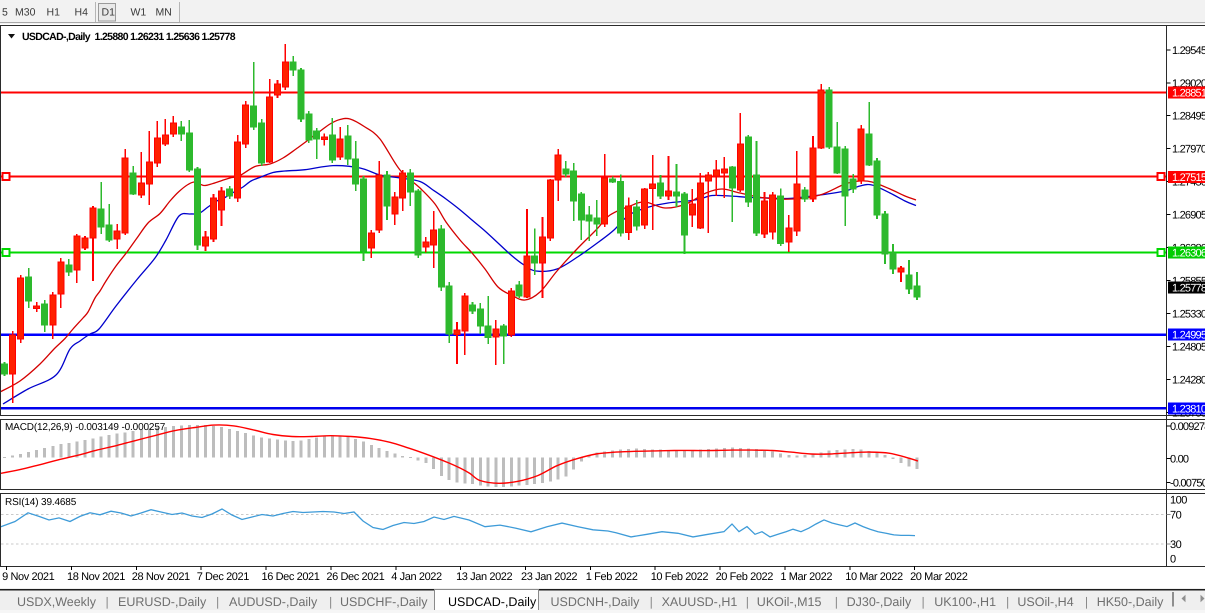 The width and height of the screenshot is (1205, 613). What do you see at coordinates (680, 577) in the screenshot?
I see `svg-text: 10 Feb 2022` at bounding box center [680, 577].